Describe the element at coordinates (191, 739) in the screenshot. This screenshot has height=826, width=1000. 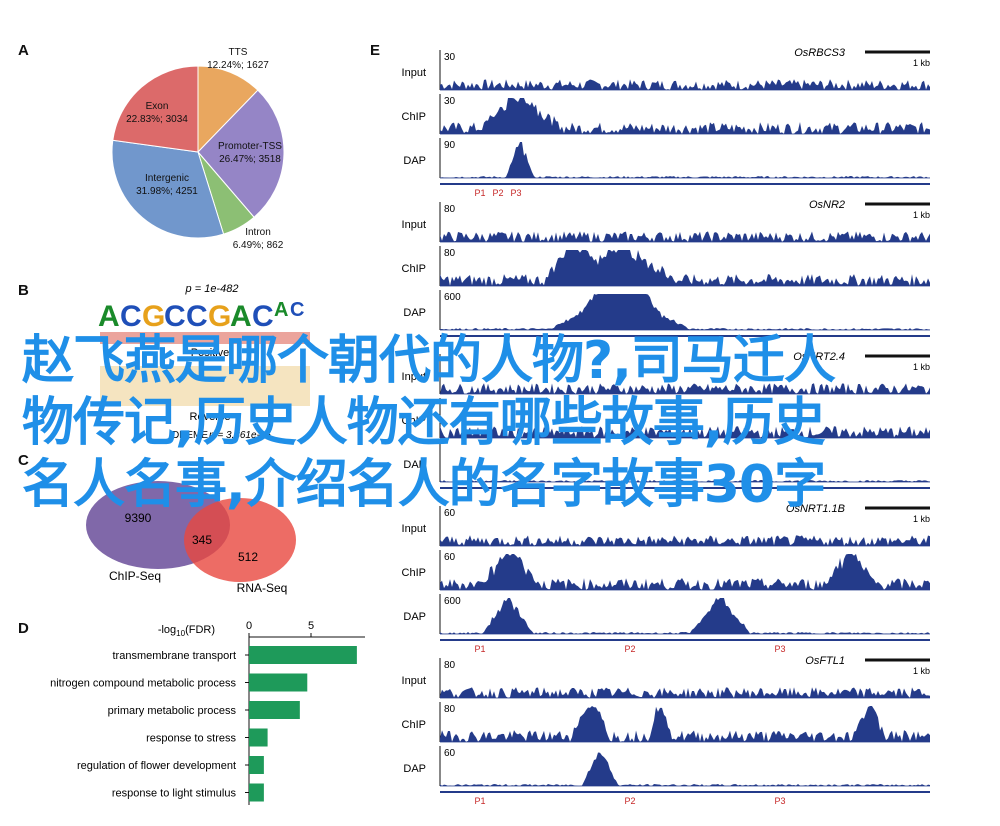
I see `bar-category-label: response to stress` at that location.